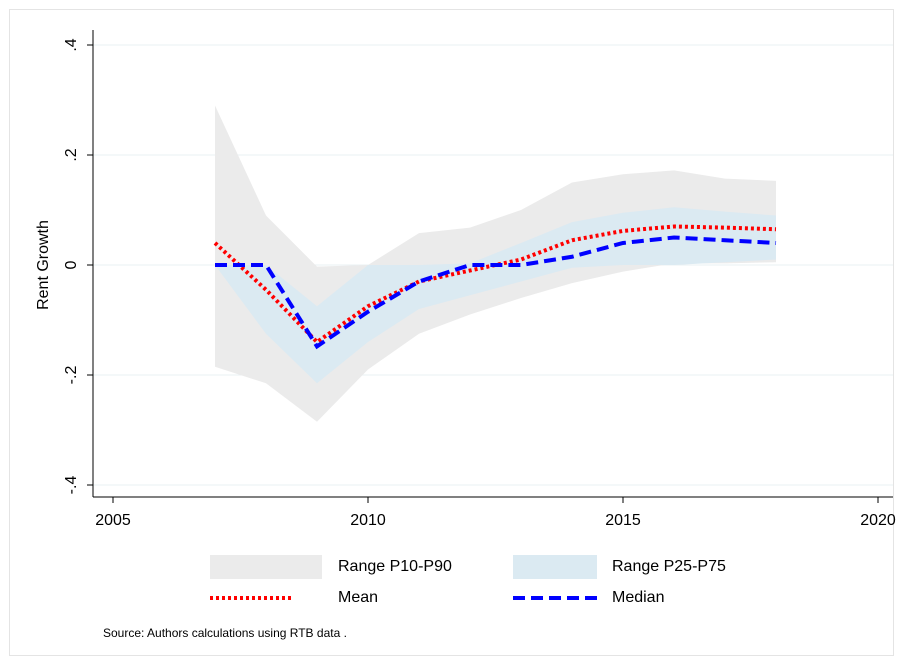  What do you see at coordinates (71, 375) in the screenshot?
I see `y-tick-label: -.2` at bounding box center [71, 375].